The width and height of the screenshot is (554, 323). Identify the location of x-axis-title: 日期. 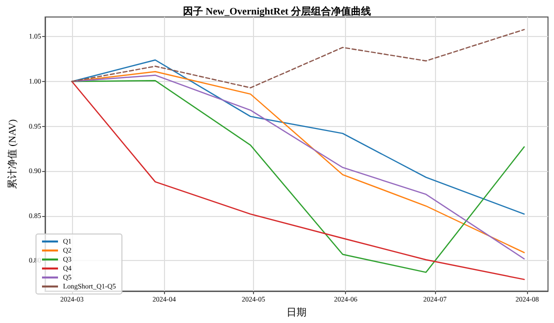
(296, 312).